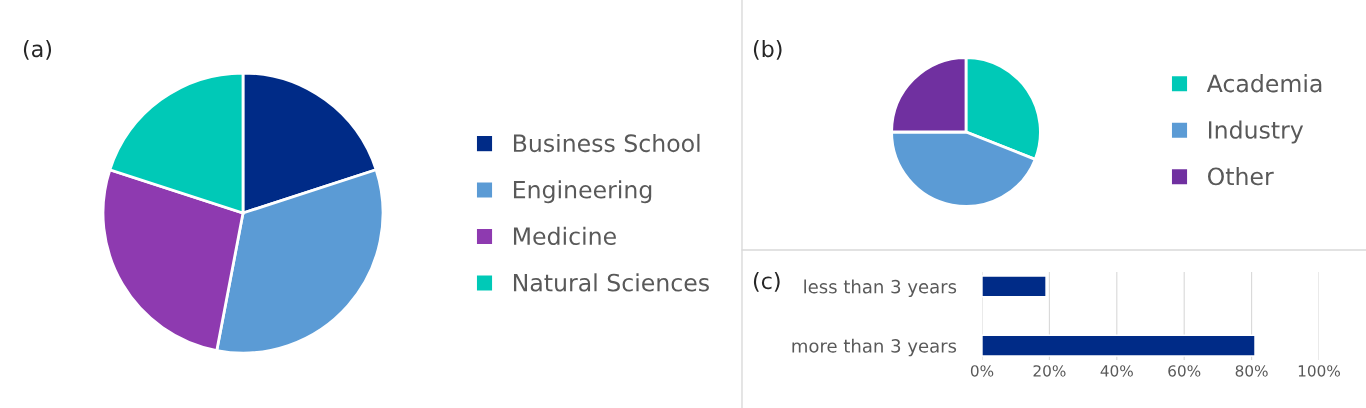  Describe the element at coordinates (1184, 371) in the screenshot. I see `x-tick-label: 60%` at that location.